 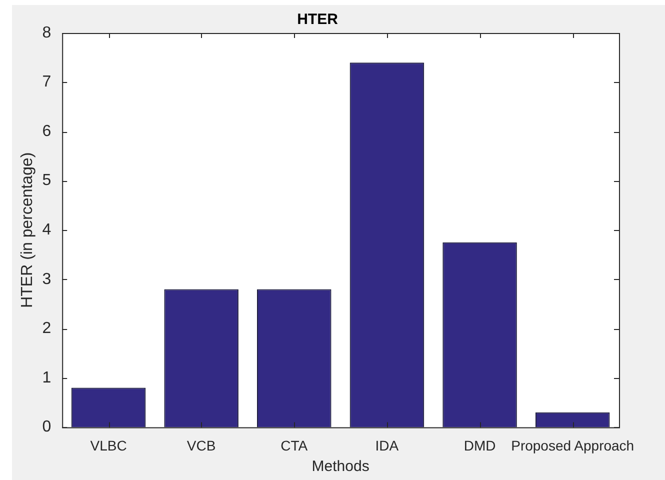 What do you see at coordinates (108, 445) in the screenshot?
I see `x-tick-label: VLBC` at bounding box center [108, 445].